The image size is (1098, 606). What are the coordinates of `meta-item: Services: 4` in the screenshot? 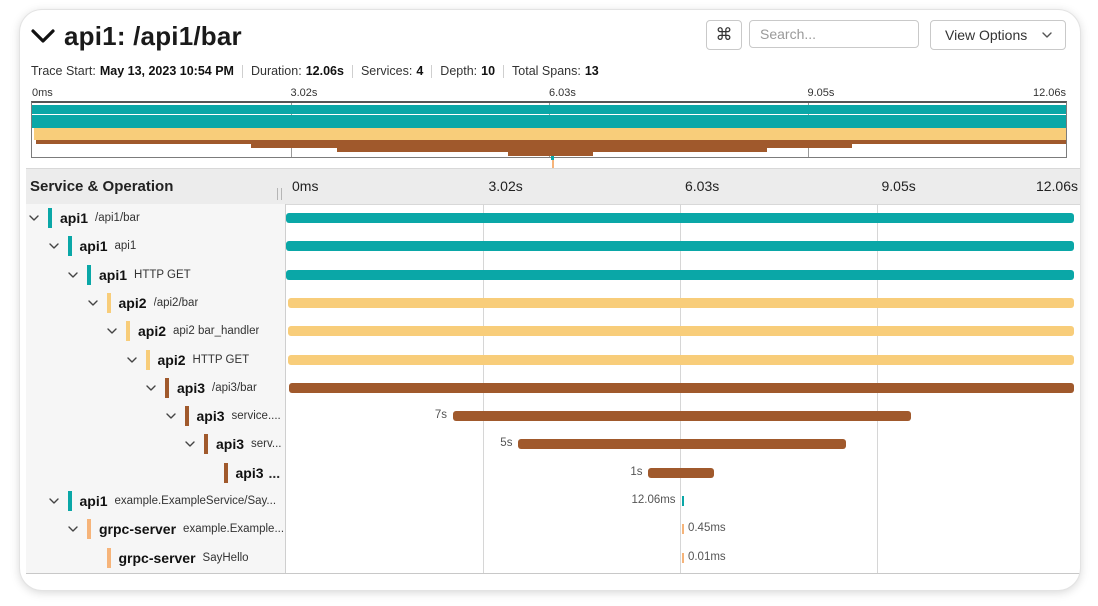 It's located at (392, 71).